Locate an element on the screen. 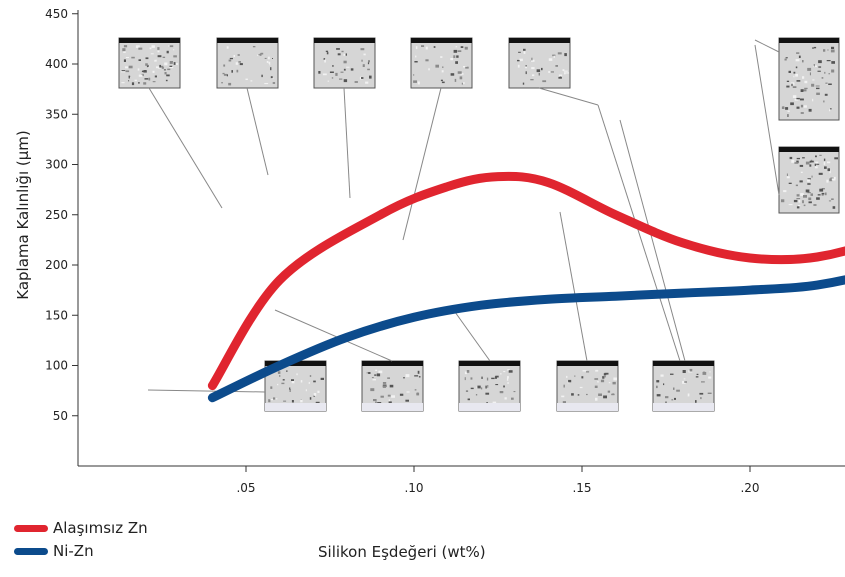 The width and height of the screenshot is (845, 577). y-tick-label: 50 is located at coordinates (60, 416).